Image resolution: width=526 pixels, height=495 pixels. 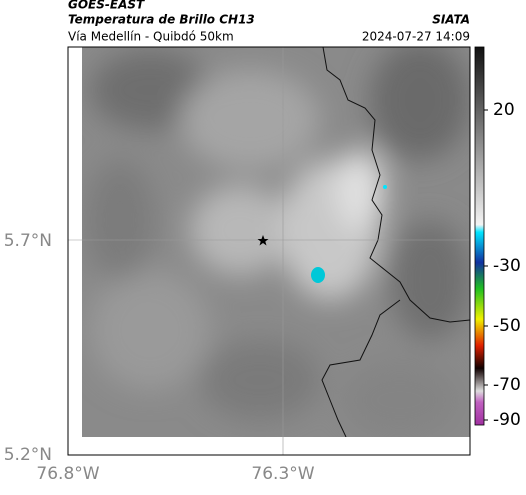 I want to click on brand: SIATA, so click(x=451, y=20).